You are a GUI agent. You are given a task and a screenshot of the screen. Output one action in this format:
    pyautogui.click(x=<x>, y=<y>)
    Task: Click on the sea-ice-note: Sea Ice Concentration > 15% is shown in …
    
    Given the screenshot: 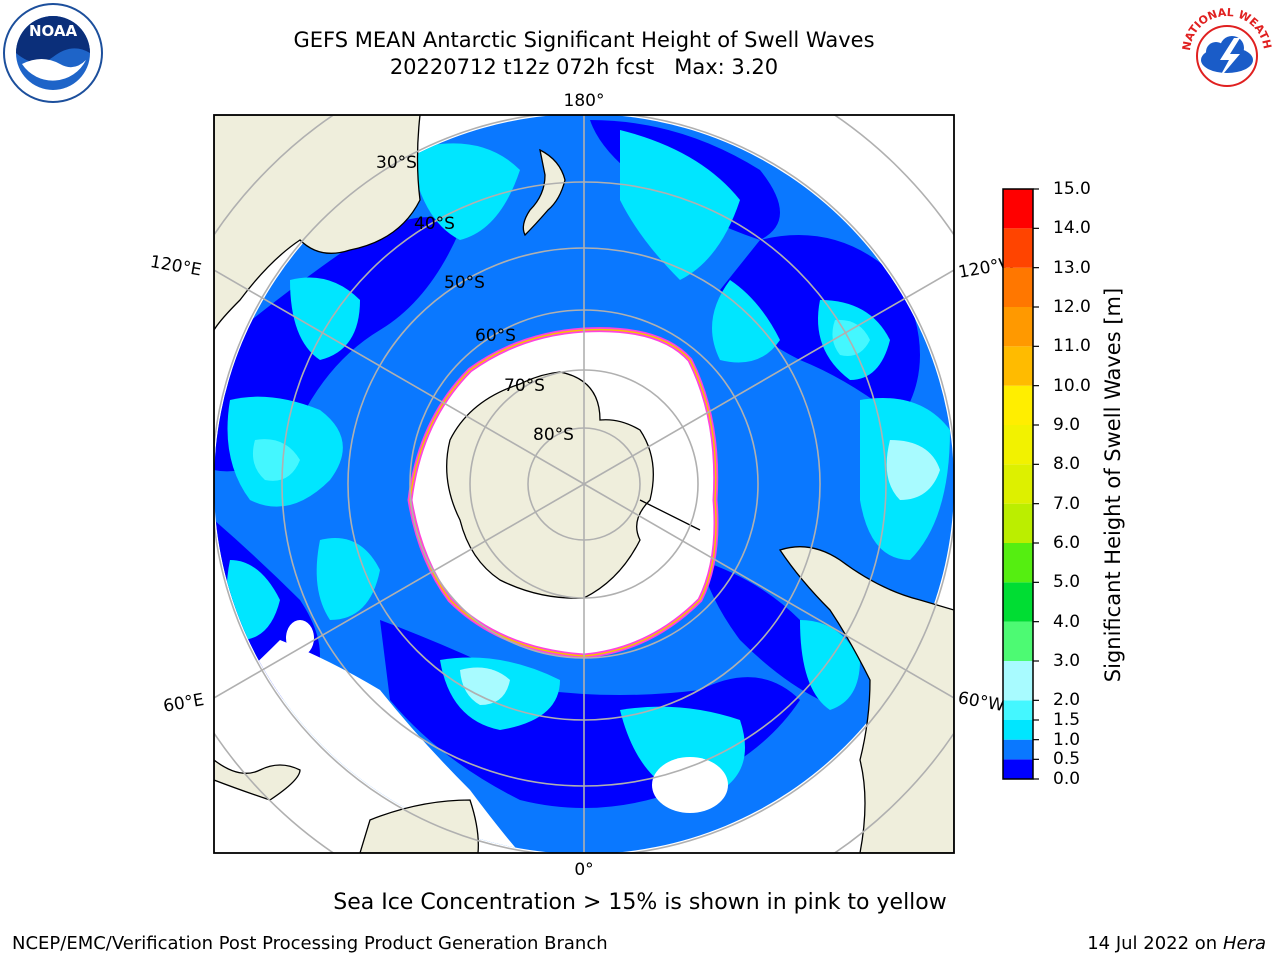 What is the action you would take?
    pyautogui.click(x=640, y=902)
    